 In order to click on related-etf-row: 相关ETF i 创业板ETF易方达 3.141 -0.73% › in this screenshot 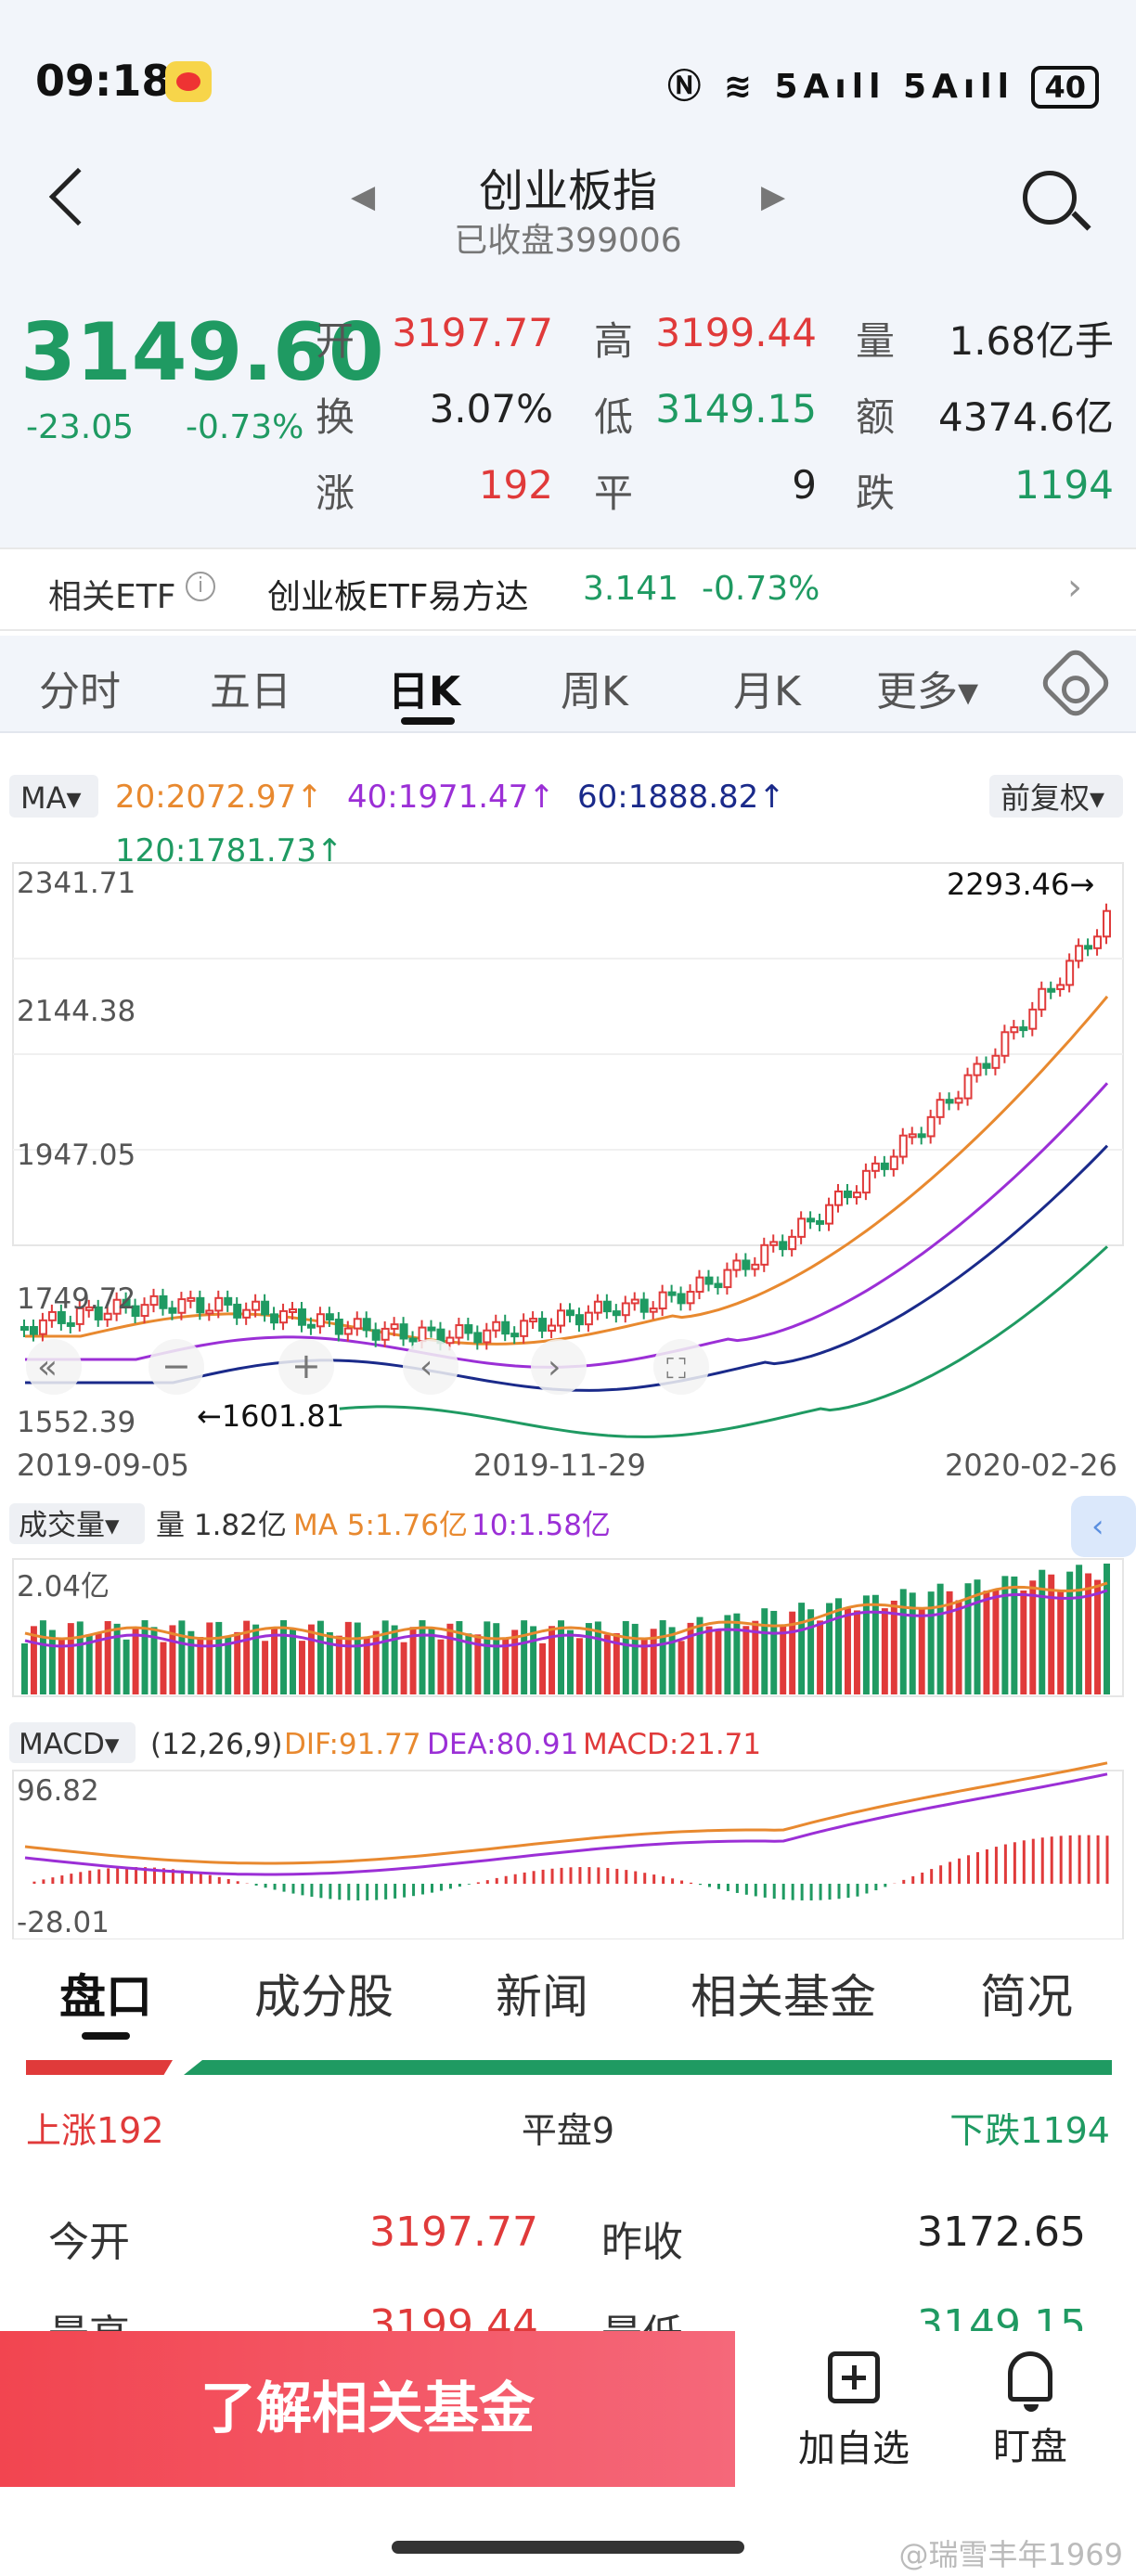, I will do `click(568, 589)`.